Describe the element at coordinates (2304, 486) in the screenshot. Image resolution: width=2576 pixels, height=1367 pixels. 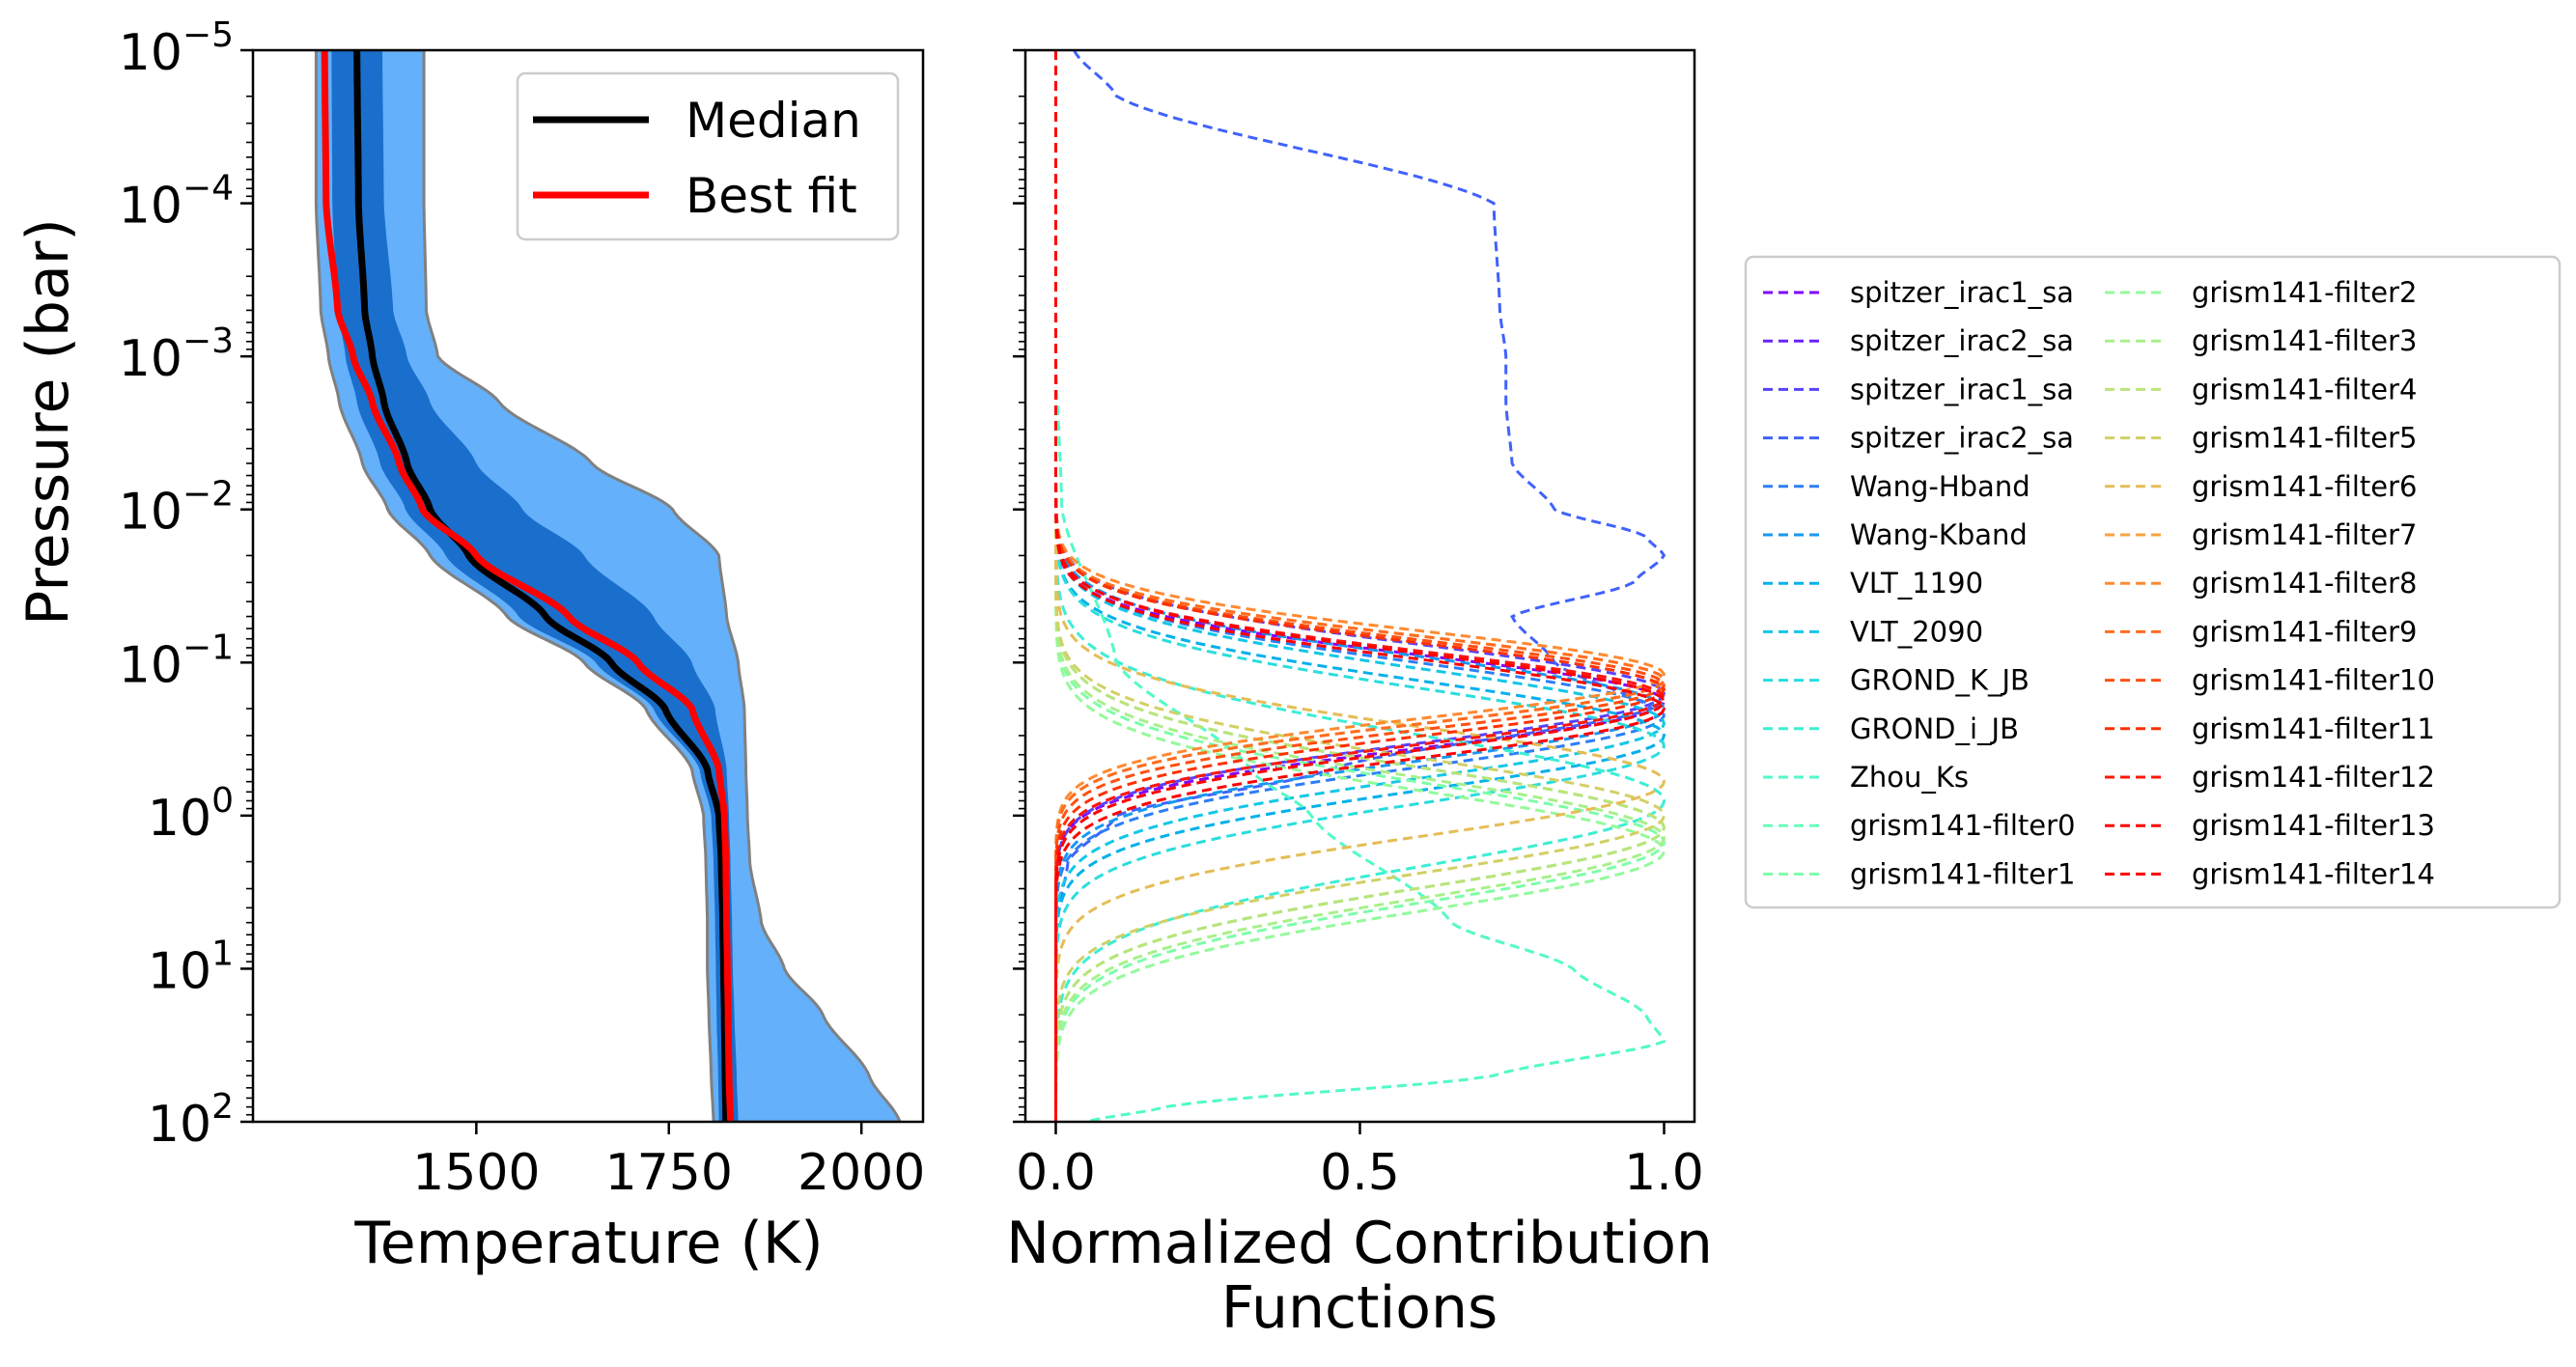
I see `cf-legend-label: grism141-filter6` at that location.